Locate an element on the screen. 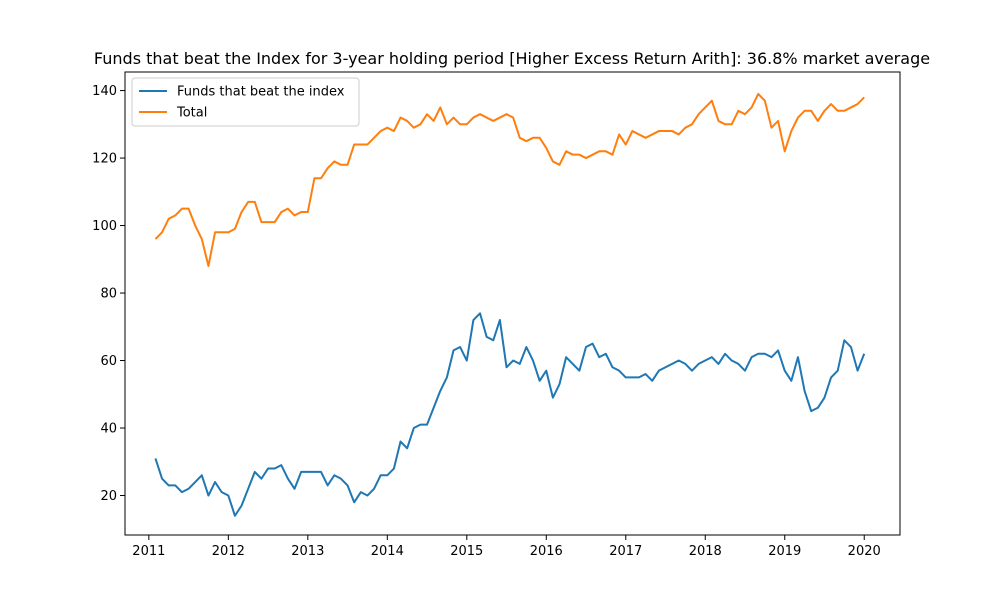 This screenshot has width=1000, height=600. x-tick-label: 2018 is located at coordinates (705, 551).